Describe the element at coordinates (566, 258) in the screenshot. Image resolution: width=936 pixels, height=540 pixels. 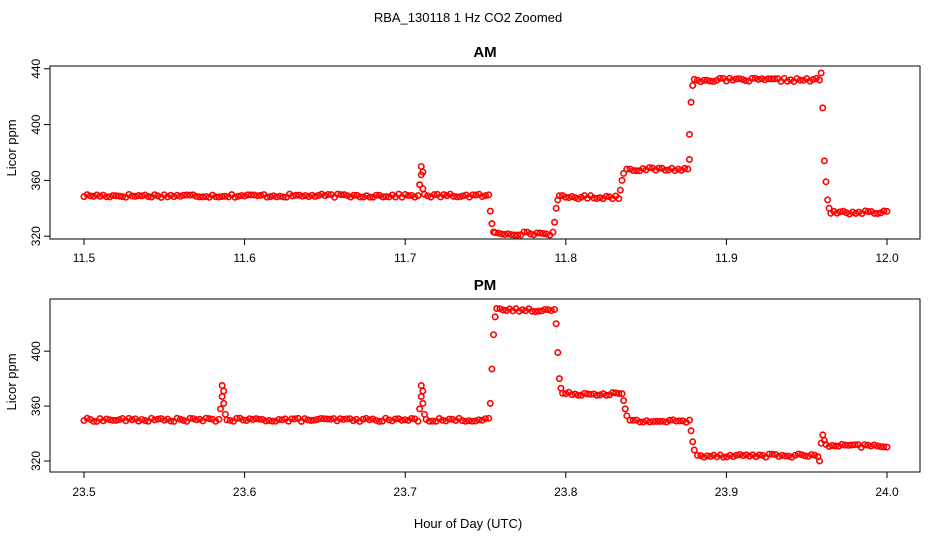
I see `x-tick-label: 11.8` at that location.